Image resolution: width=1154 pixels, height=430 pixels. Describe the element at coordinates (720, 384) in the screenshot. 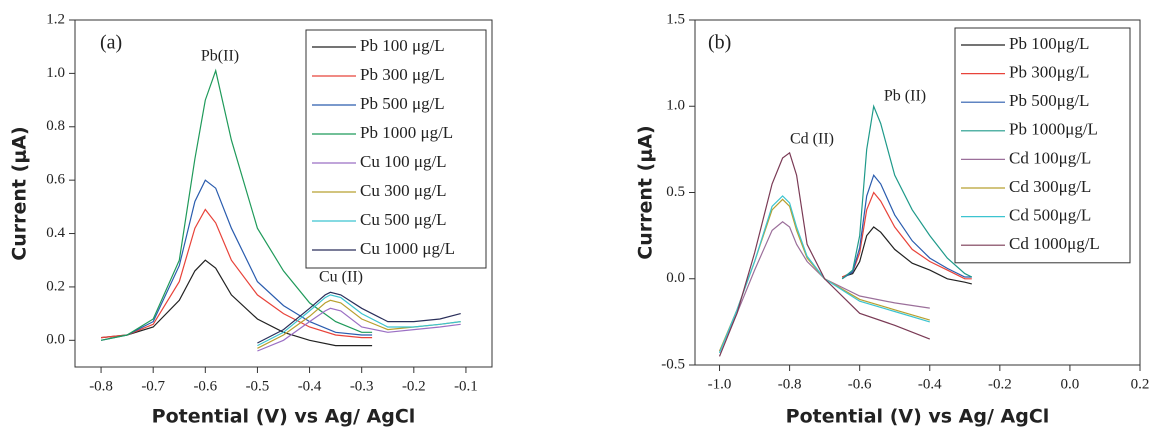

I see `x-tick-label: -1.0` at that location.